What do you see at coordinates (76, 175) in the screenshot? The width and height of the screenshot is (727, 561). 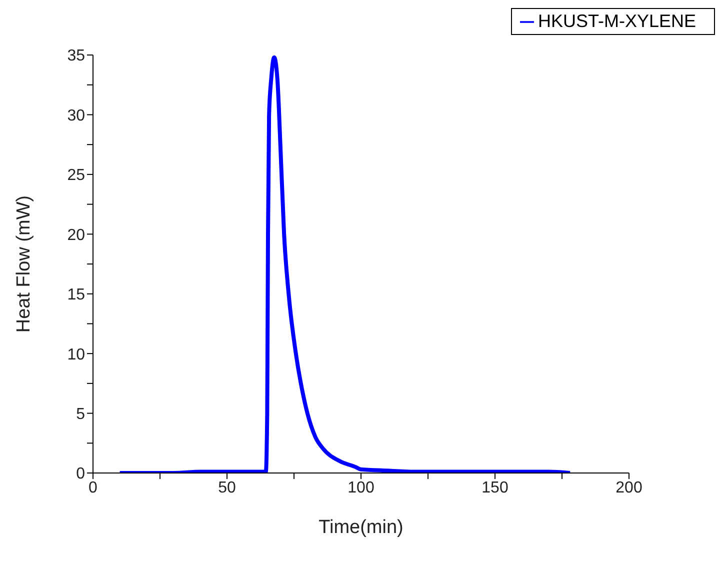 I see `y-tick-label: 25` at bounding box center [76, 175].